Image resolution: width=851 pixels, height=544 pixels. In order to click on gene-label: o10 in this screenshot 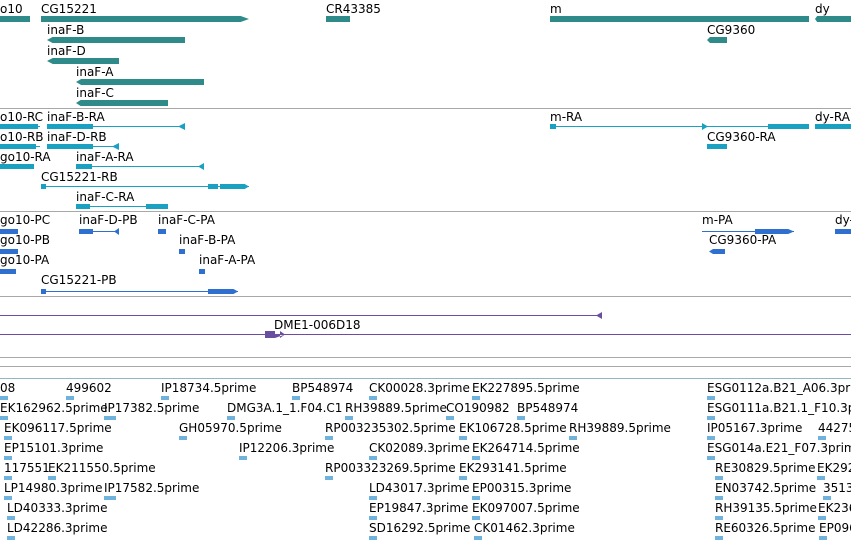, I will do `click(11, 9)`.